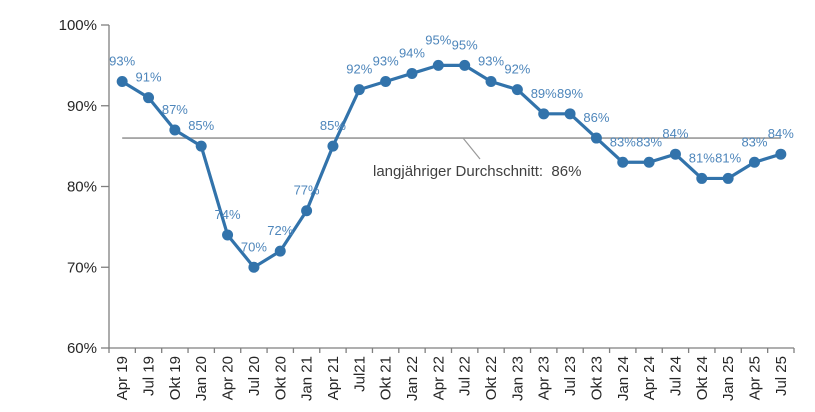  What do you see at coordinates (728, 378) in the screenshot?
I see `x-tick-label: Jan 25` at bounding box center [728, 378].